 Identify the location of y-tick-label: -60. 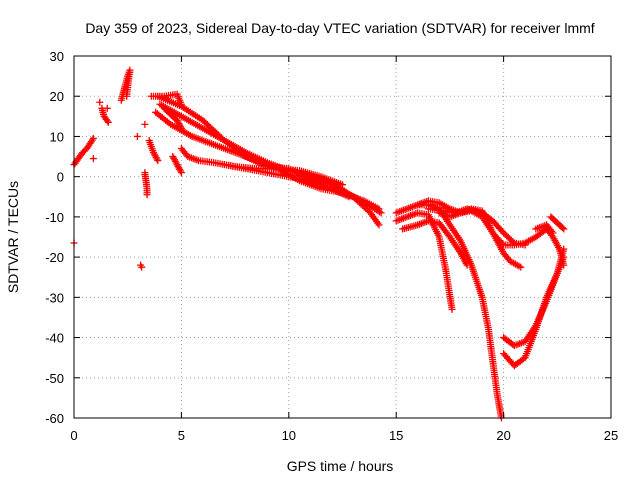
(54, 418).